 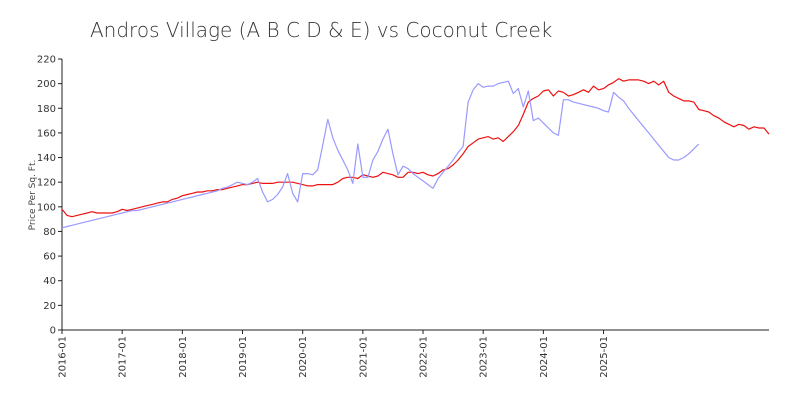 What do you see at coordinates (46, 84) in the screenshot?
I see `y-tick-label: 200` at bounding box center [46, 84].